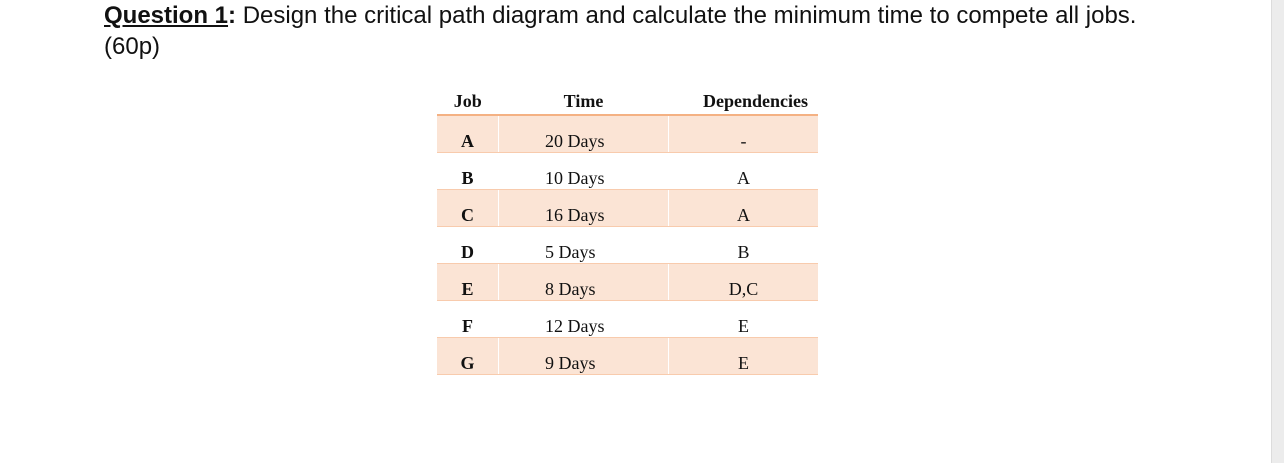  I want to click on table-cell: 10 Days, so click(583, 171).